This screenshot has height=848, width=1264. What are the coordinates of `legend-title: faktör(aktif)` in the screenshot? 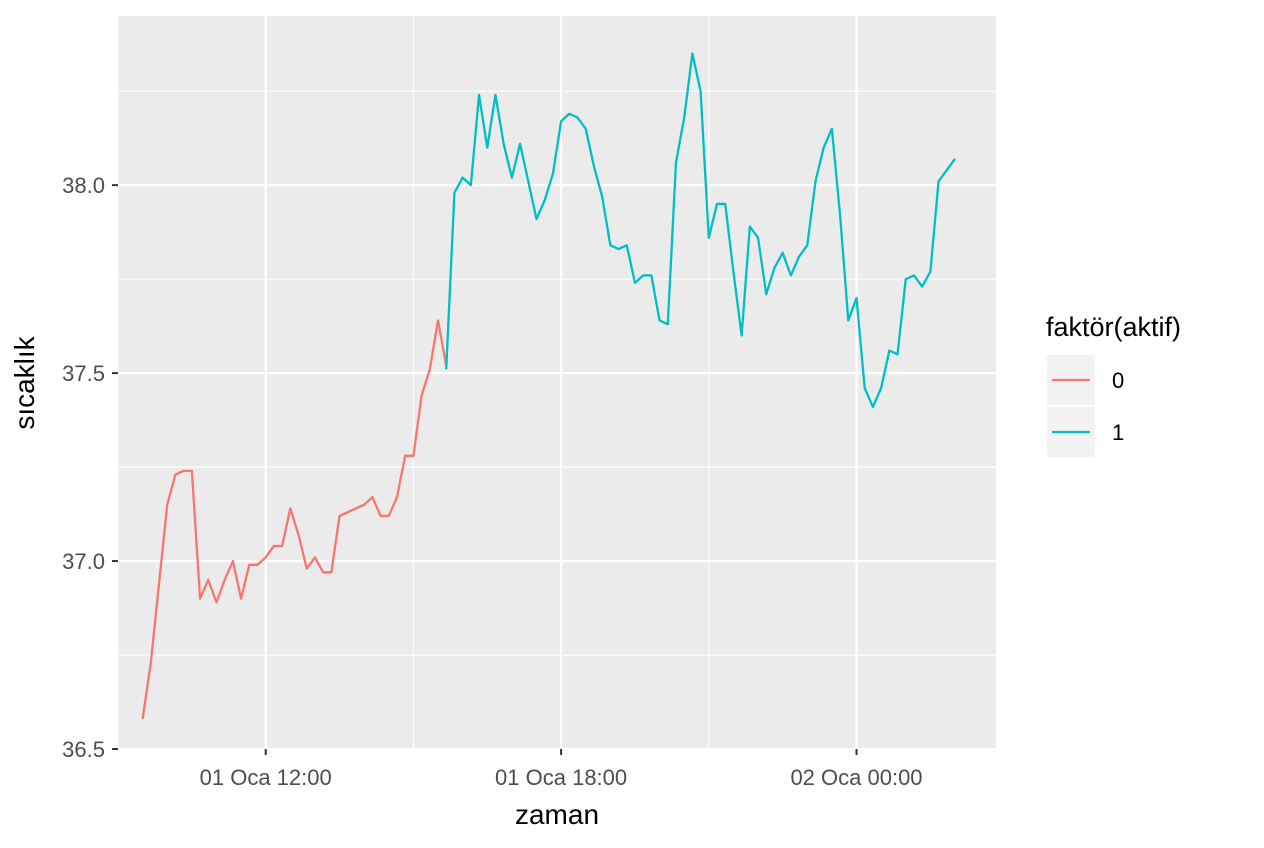 It's located at (1113, 327).